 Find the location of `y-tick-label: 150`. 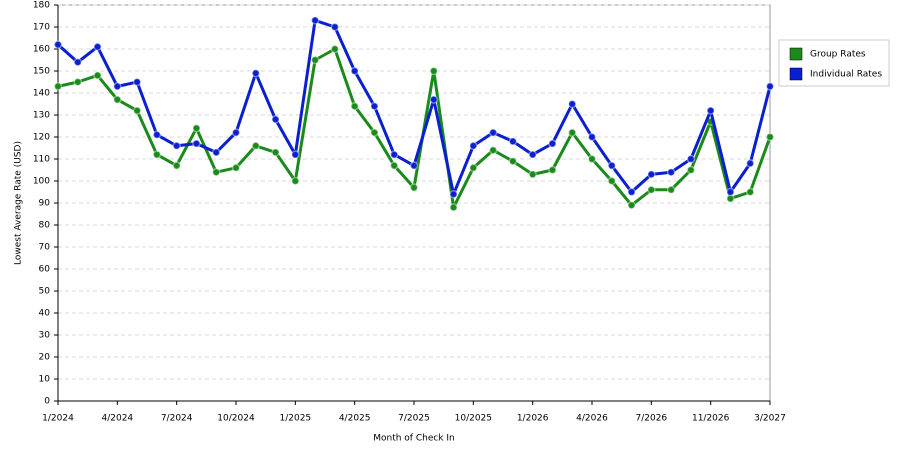

y-tick-label: 150 is located at coordinates (41, 72).